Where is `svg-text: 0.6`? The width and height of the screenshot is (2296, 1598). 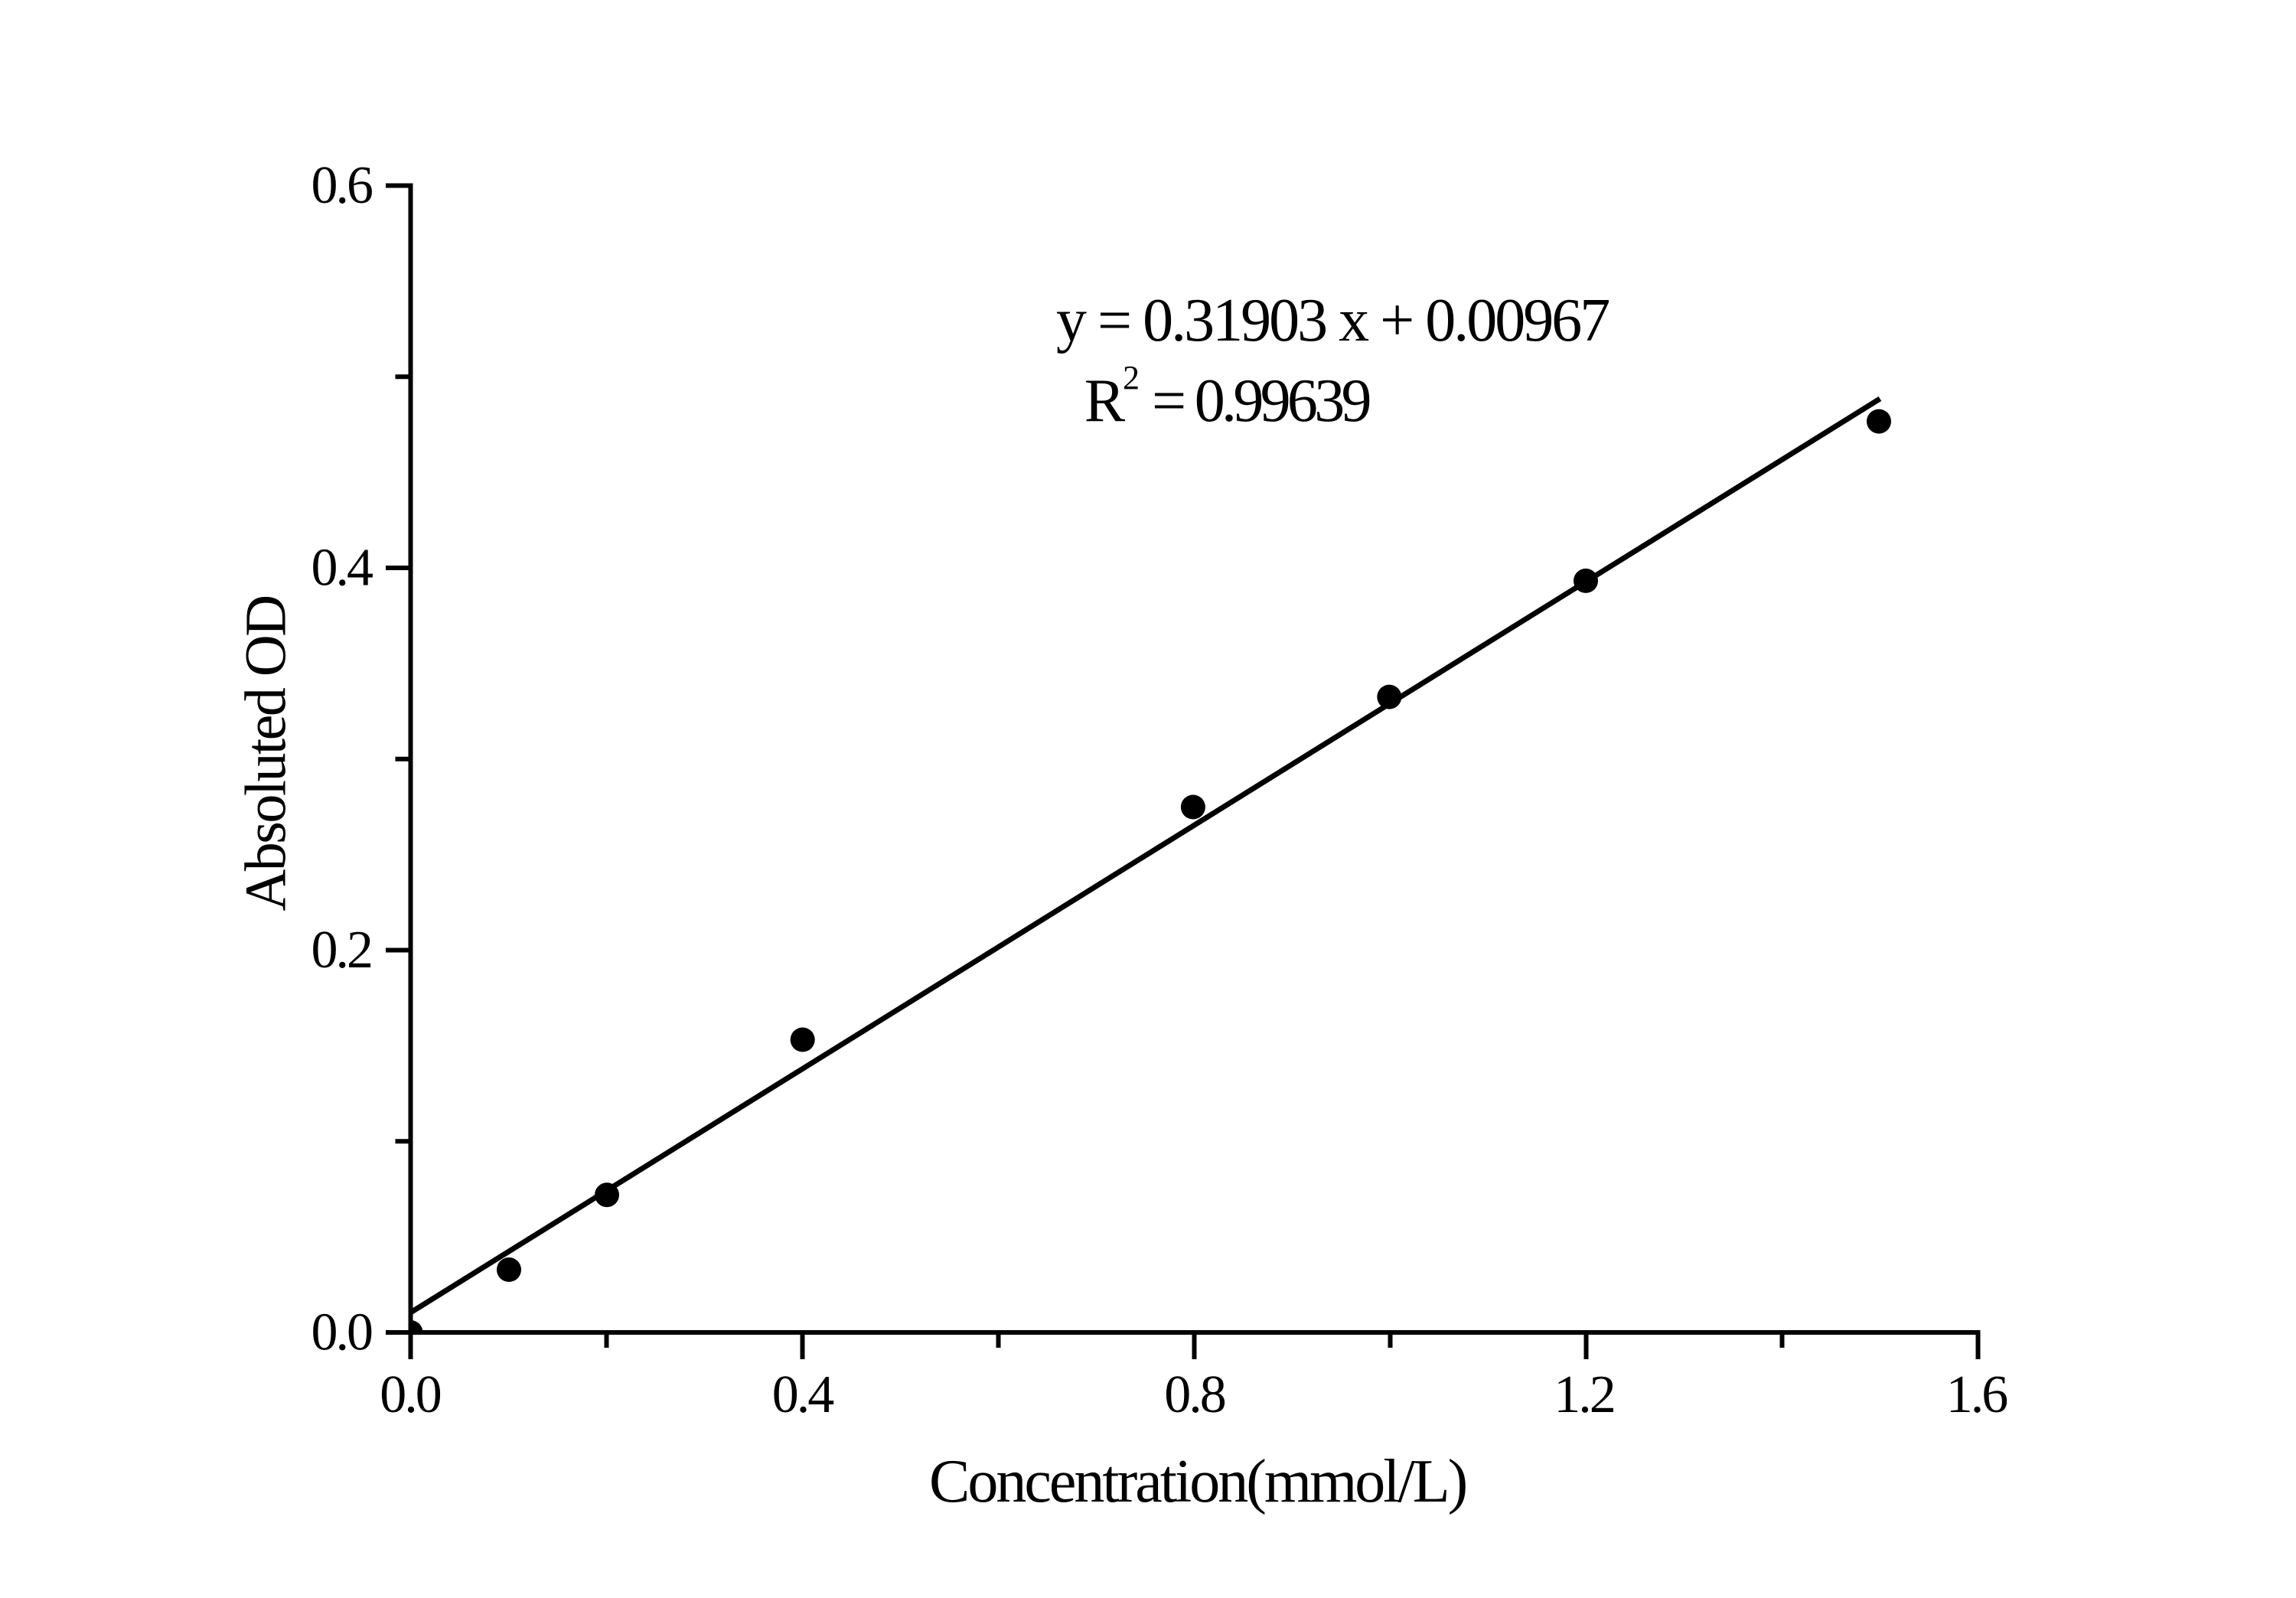
svg-text: 0.6 is located at coordinates (342, 186).